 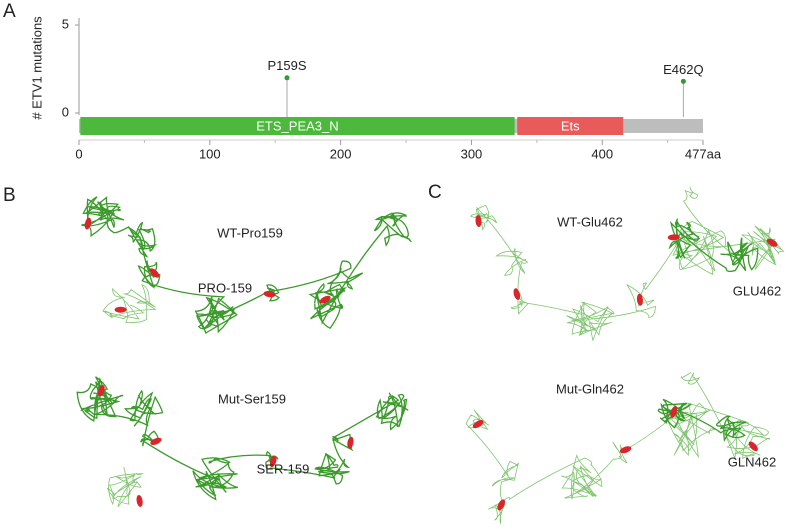 I want to click on mutation-label: P159S, so click(x=286, y=65).